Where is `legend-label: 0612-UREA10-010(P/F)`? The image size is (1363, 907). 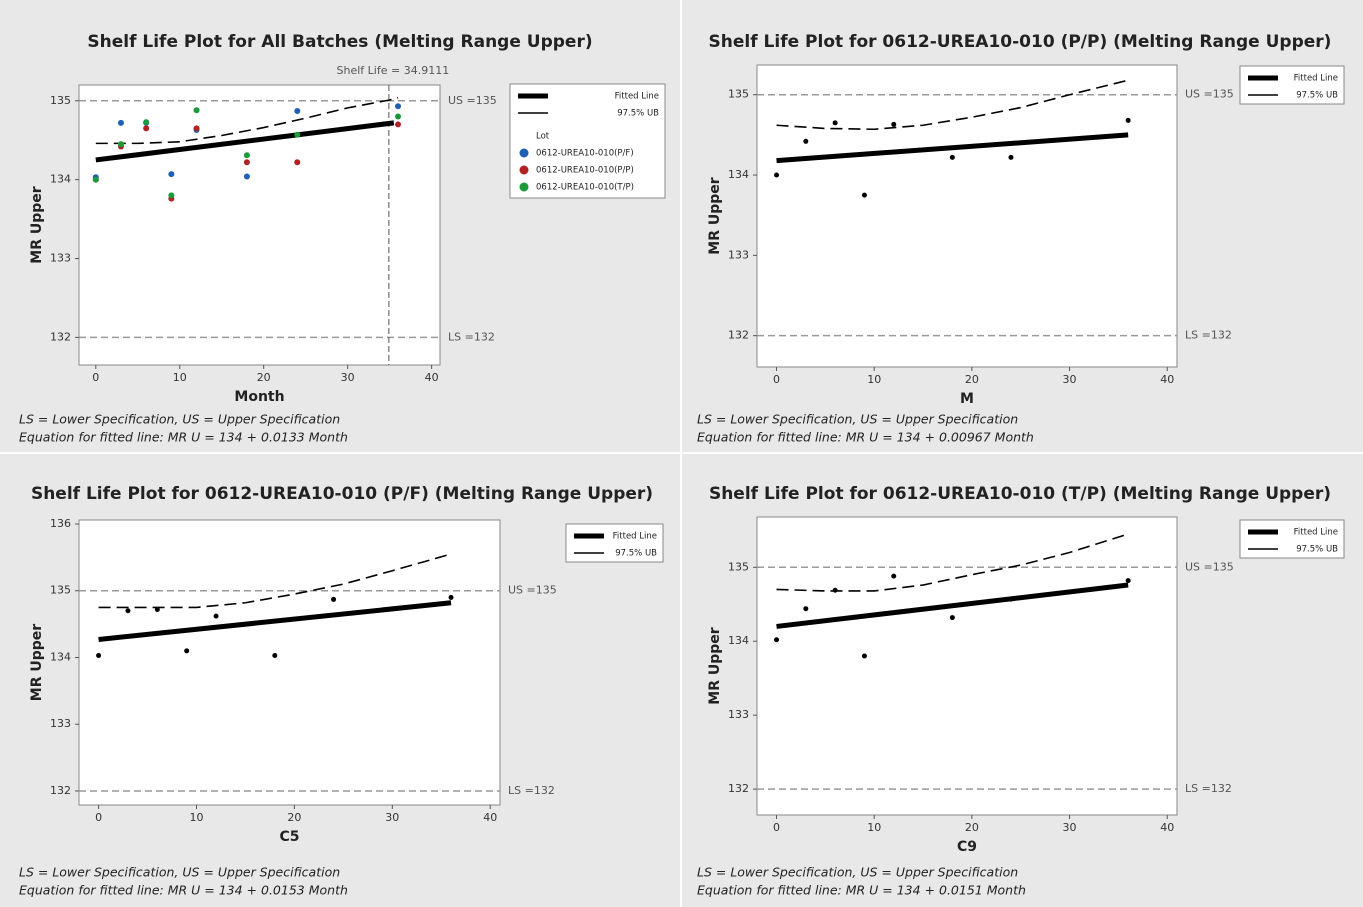
legend-label: 0612-UREA10-010(P/F) is located at coordinates (585, 154).